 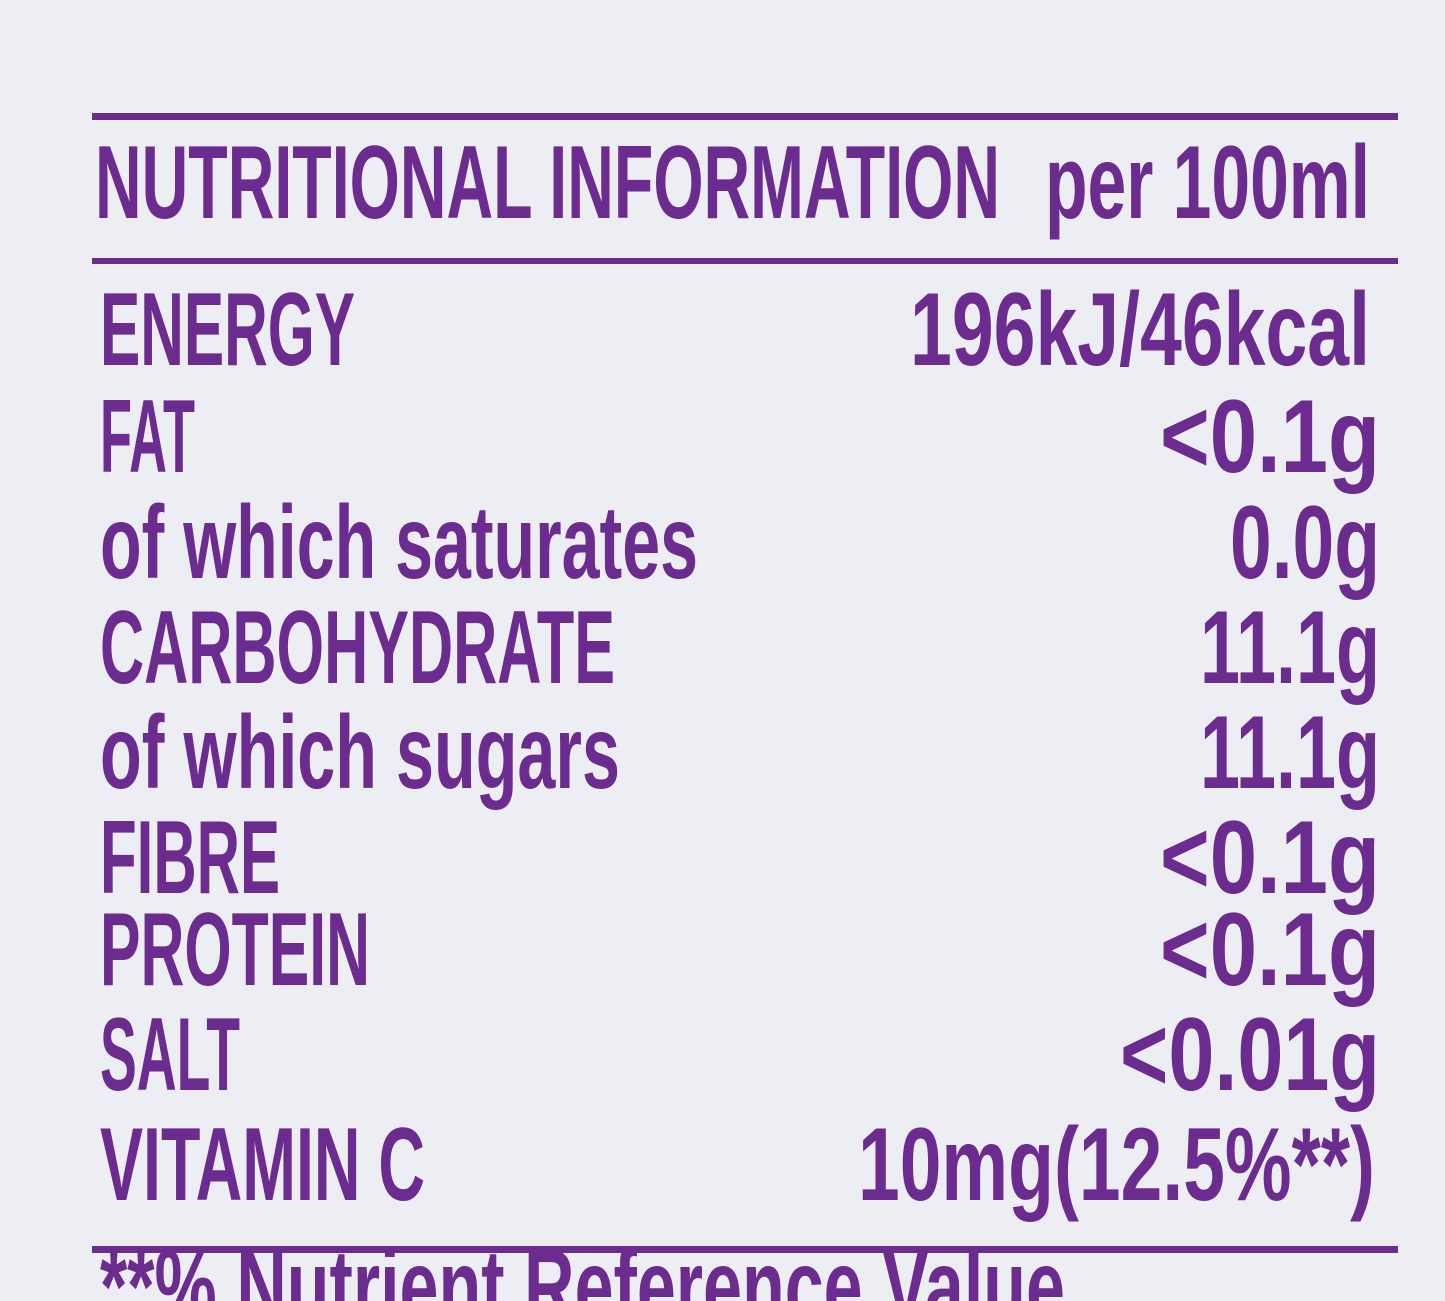 I want to click on nutrient-name: of which saturates, so click(x=399, y=543).